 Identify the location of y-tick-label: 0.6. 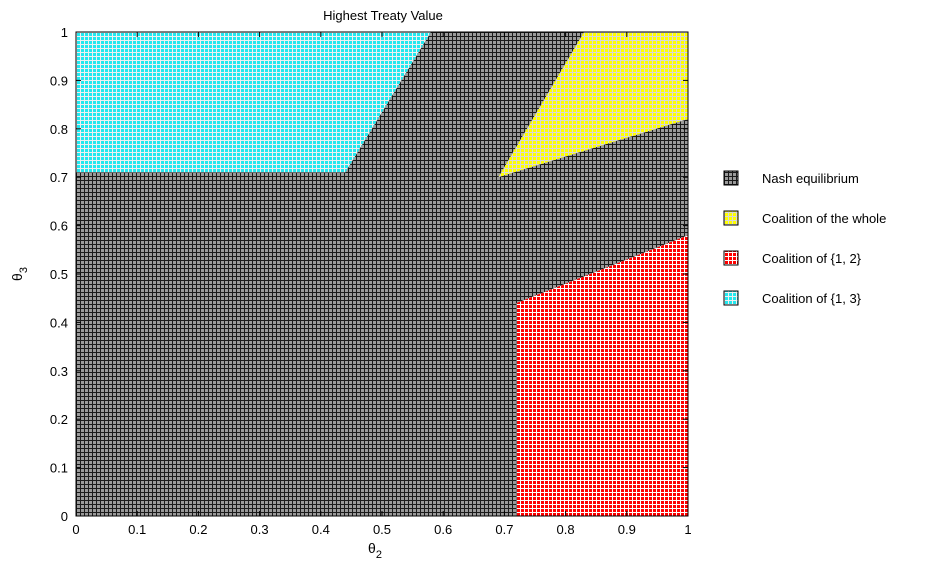
(59, 226).